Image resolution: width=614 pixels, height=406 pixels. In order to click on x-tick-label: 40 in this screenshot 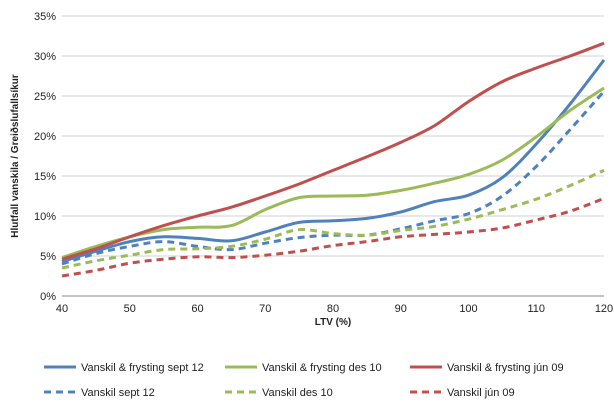, I will do `click(62, 309)`.